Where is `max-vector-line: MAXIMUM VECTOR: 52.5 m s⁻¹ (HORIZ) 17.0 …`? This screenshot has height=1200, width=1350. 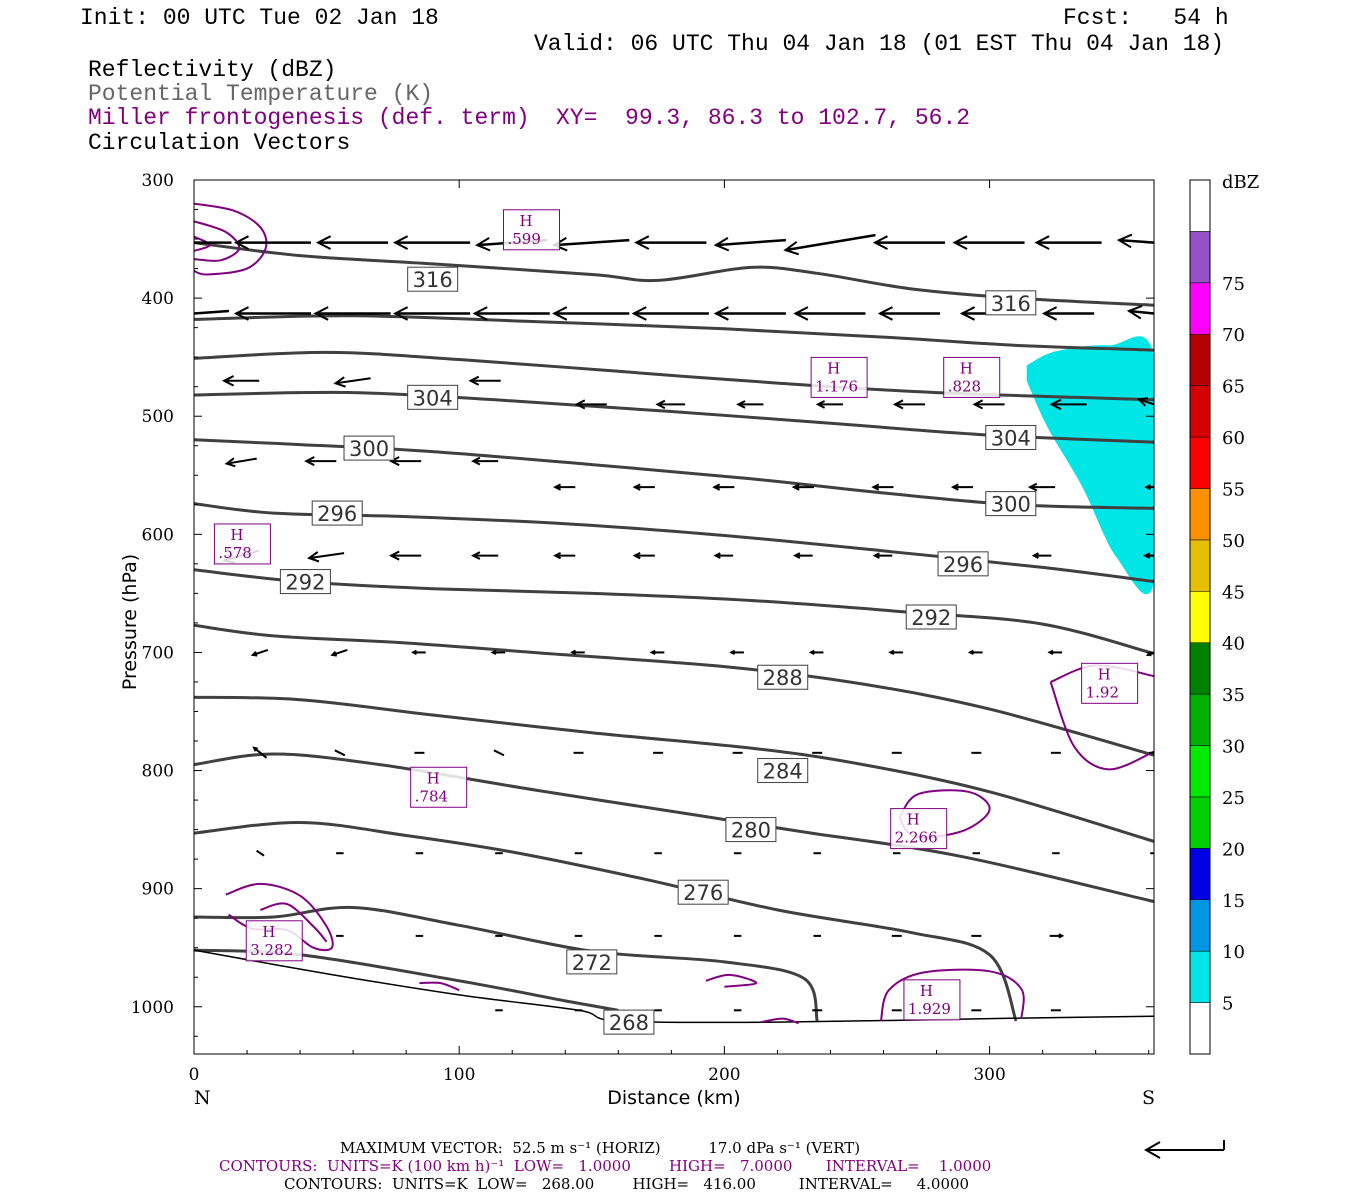 max-vector-line: MAXIMUM VECTOR: 52.5 m s⁻¹ (HORIZ) 17.0 … is located at coordinates (600, 1148).